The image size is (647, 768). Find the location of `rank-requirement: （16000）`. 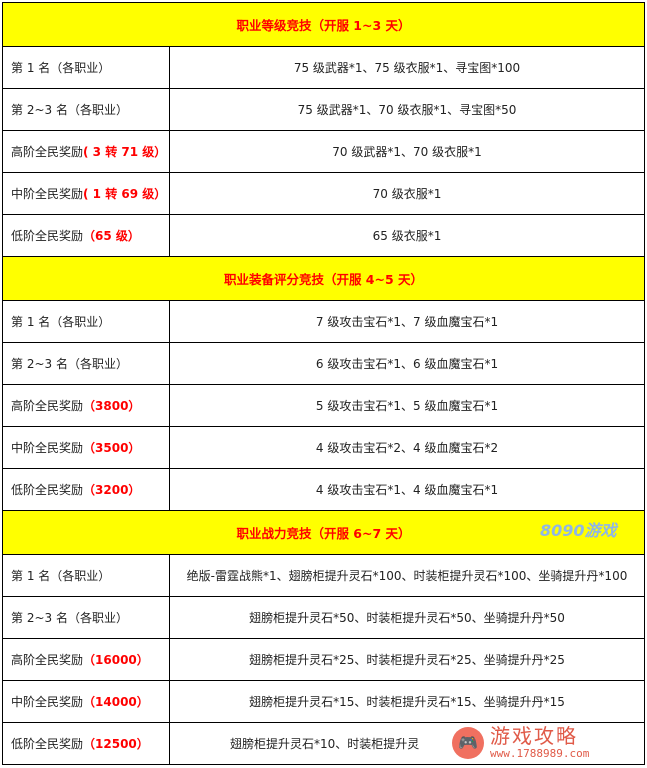

rank-requirement: （16000） is located at coordinates (116, 660).